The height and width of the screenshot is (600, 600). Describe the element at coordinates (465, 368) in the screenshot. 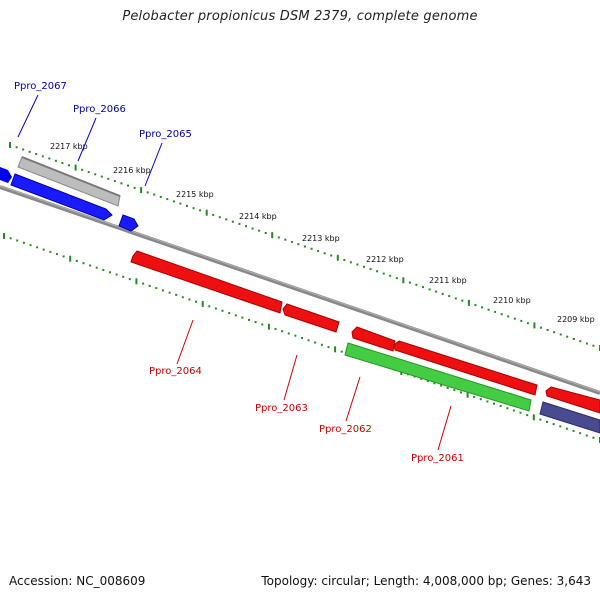

I see `gene-arrow-ppro-2061` at that location.